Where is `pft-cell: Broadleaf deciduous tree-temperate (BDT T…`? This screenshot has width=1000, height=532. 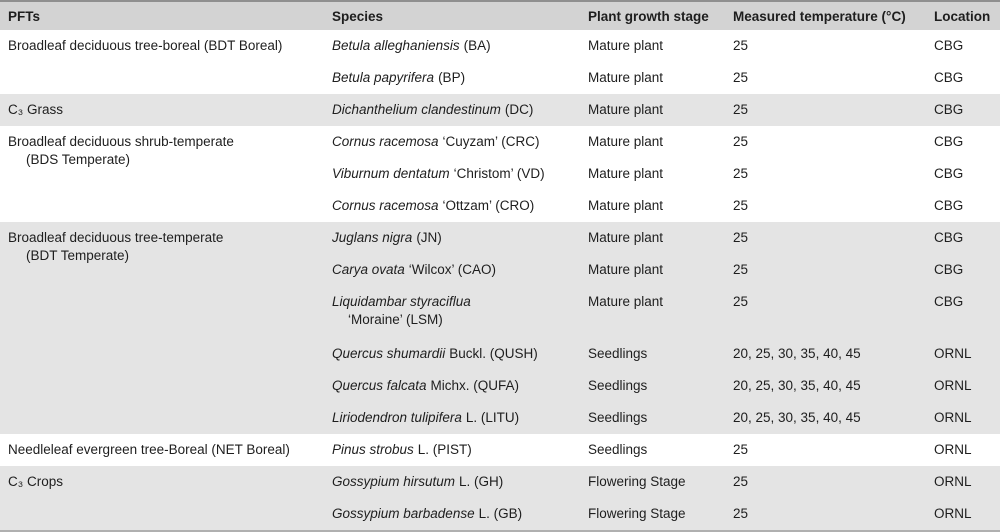
pft-cell: Broadleaf deciduous tree-temperate (BDT T… is located at coordinates (170, 243).